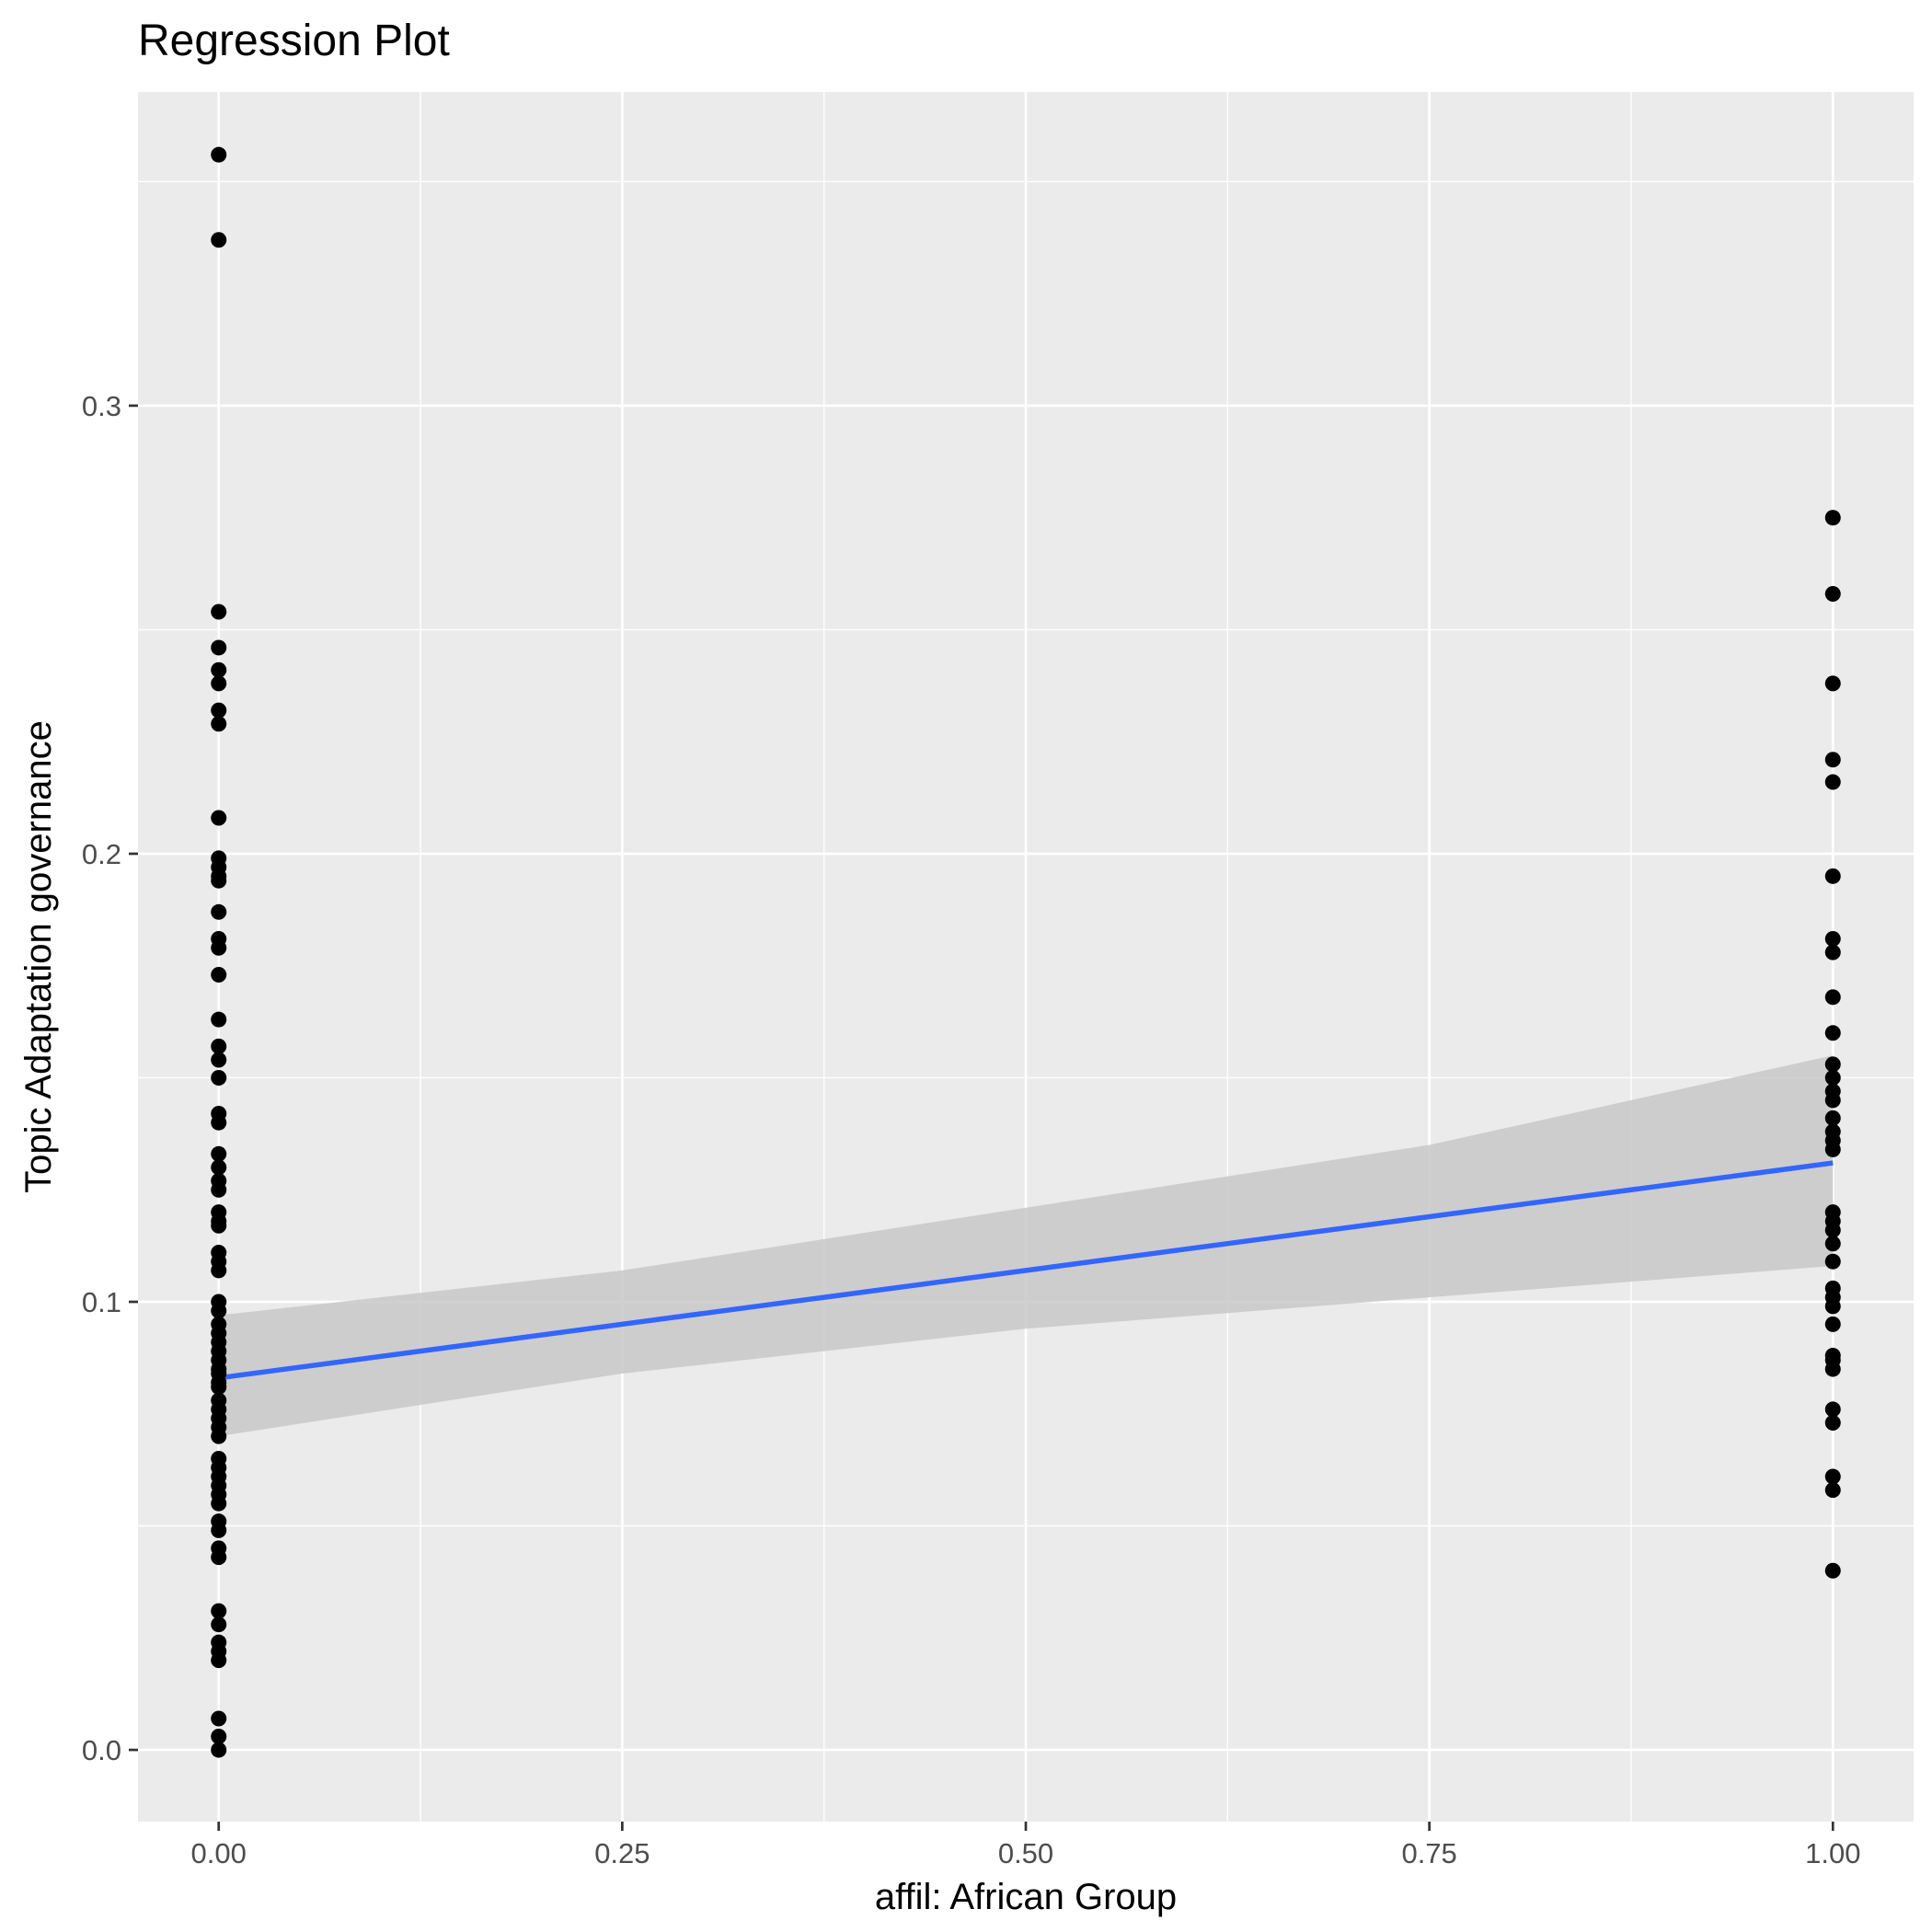 This screenshot has width=1932, height=1932. I want to click on y-axis: 0.0 0.1 0.2 0.3, so click(110, 1078).